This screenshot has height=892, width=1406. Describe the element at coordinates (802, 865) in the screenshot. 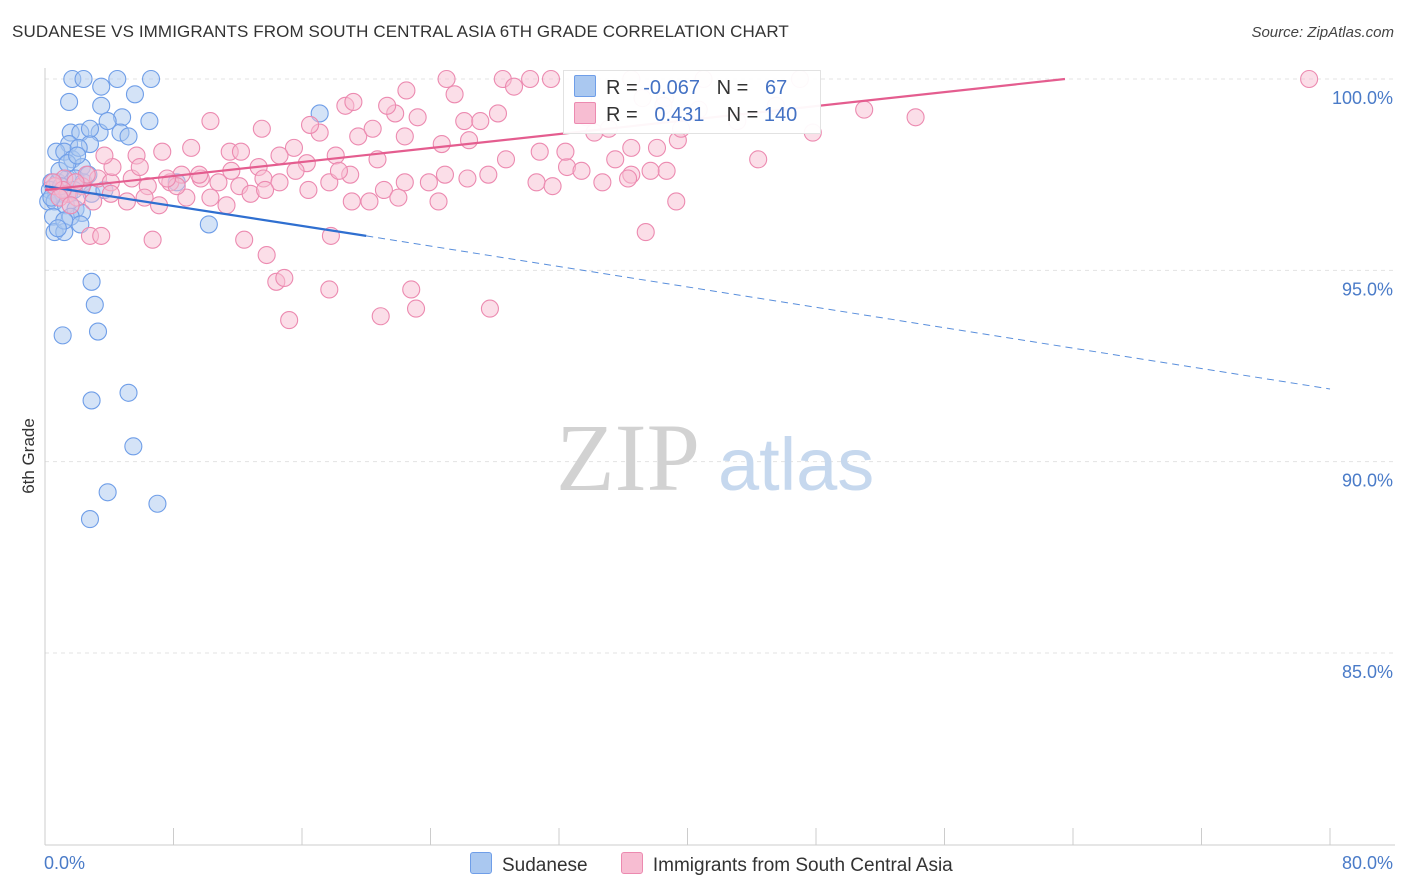

I see `legend-label-immigrants: Immigrants from South Central Asia` at that location.